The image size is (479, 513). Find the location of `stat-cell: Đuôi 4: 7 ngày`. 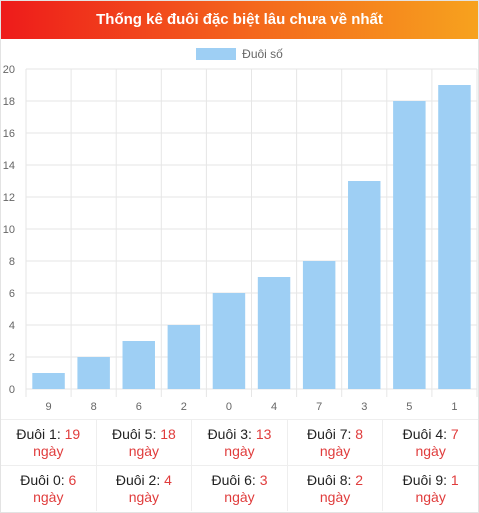

stat-cell: Đuôi 4: 7 ngày is located at coordinates (430, 442).